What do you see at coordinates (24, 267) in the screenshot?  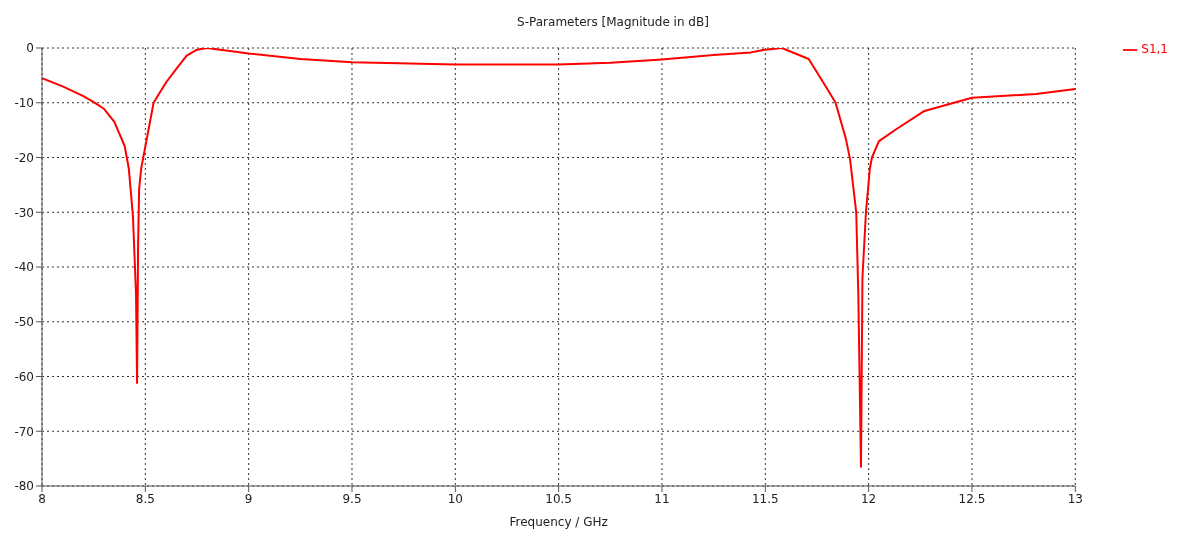 I see `y-tick-label: -40` at bounding box center [24, 267].